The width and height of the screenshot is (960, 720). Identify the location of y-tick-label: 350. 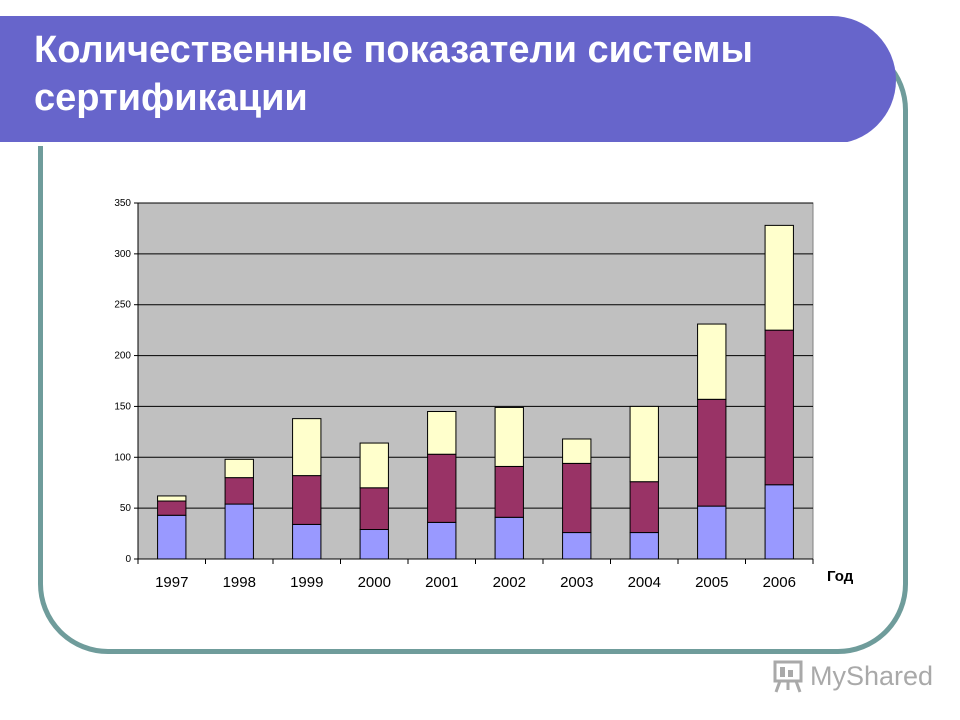
(122, 203).